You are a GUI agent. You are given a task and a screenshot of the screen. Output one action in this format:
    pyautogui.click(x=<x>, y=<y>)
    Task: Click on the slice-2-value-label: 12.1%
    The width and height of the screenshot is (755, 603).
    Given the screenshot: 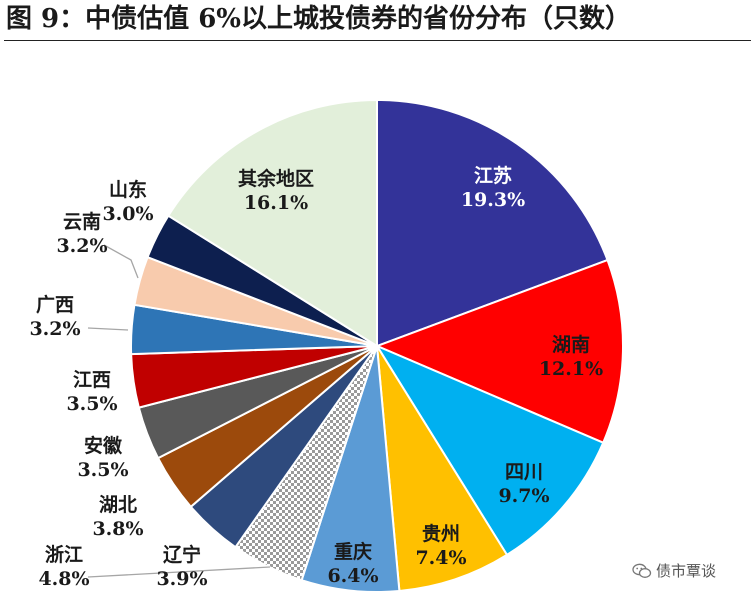 What is the action you would take?
    pyautogui.click(x=571, y=369)
    